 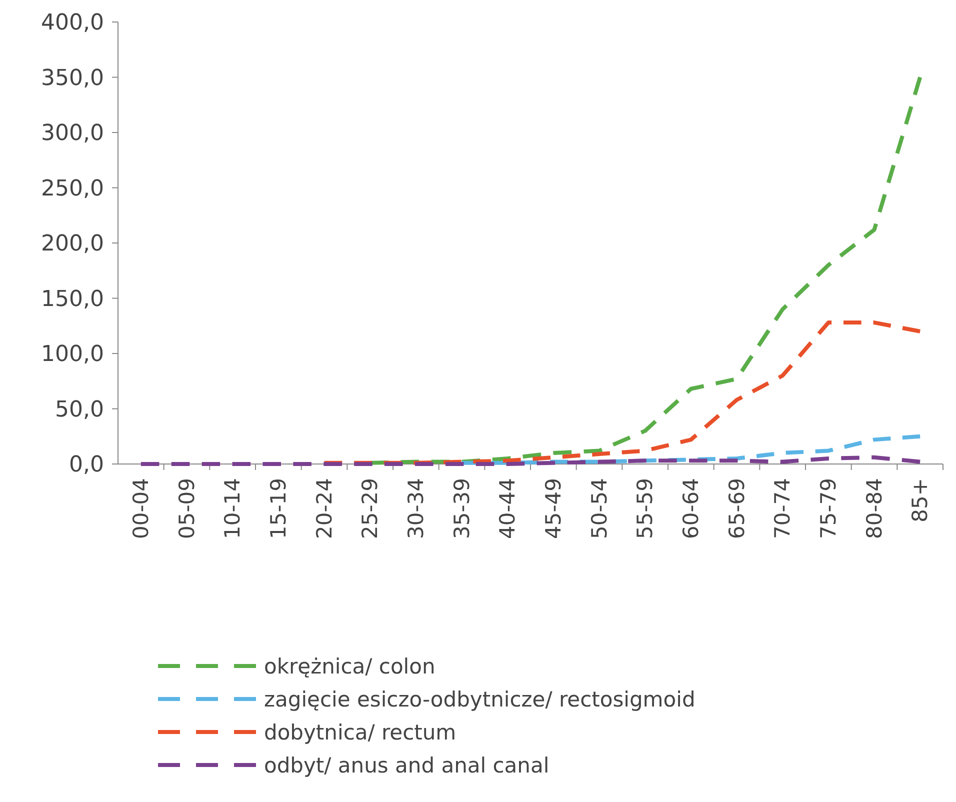 What do you see at coordinates (72, 355) in the screenshot?
I see `y-tick-label: 100,0` at bounding box center [72, 355].